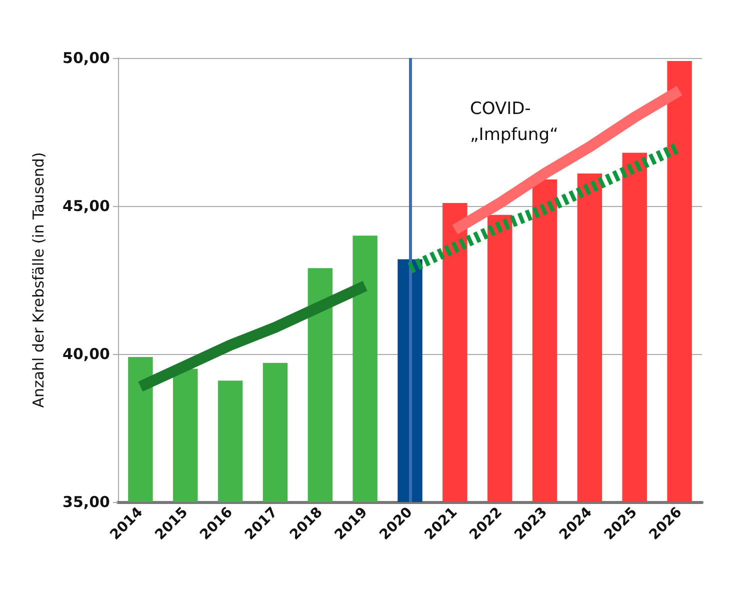 This screenshot has width=738, height=590. I want to click on y-tick-label: 40,00, so click(86, 354).